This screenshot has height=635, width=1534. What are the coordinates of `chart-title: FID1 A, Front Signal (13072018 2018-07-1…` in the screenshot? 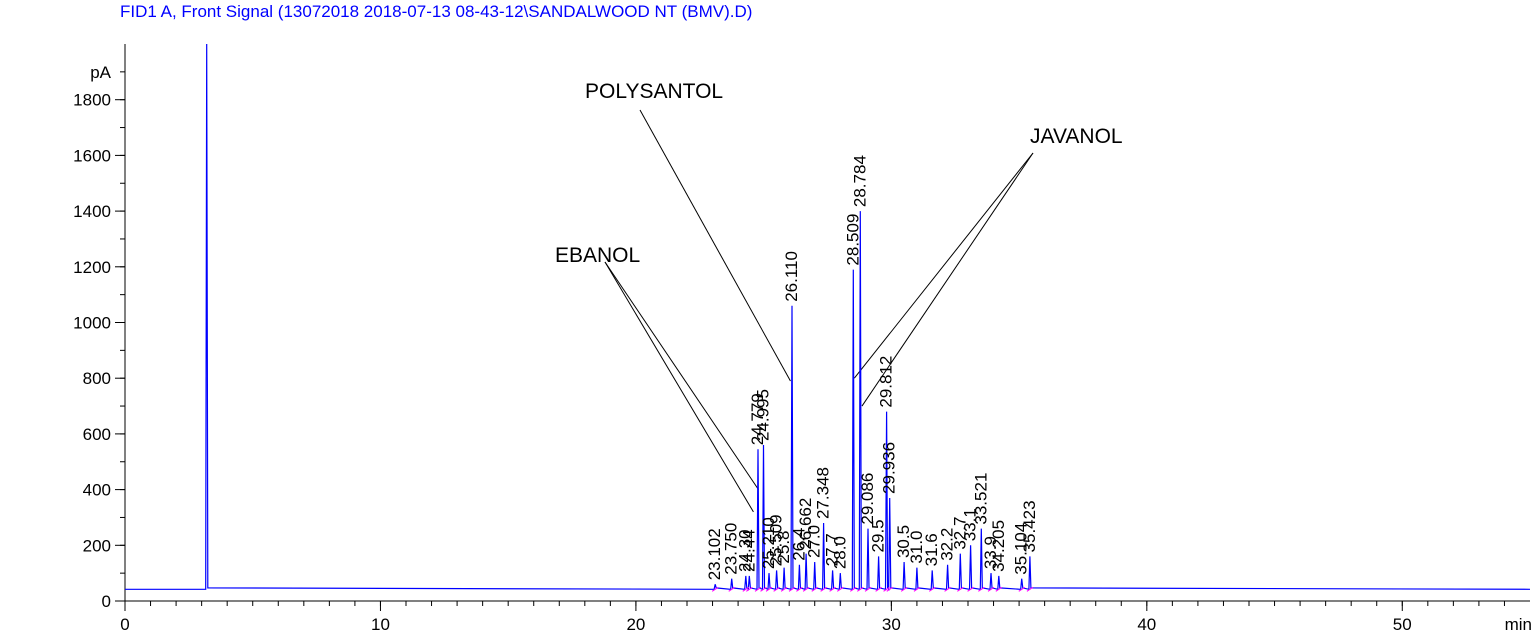 It's located at (436, 11).